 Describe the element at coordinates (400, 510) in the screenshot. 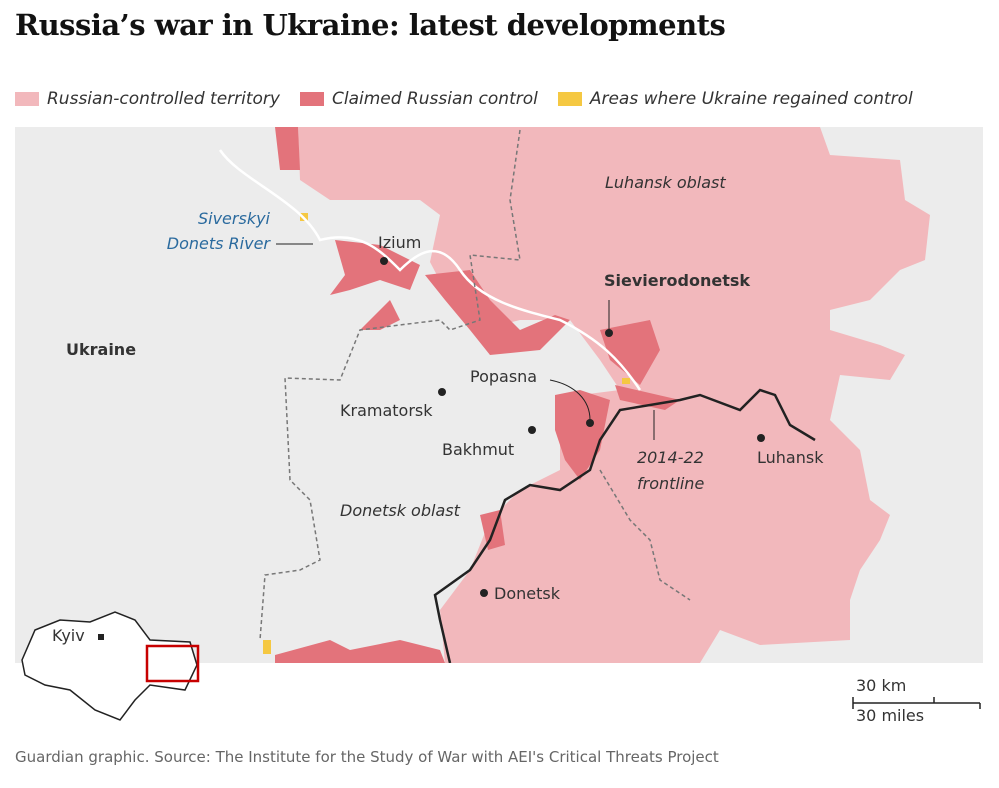

I see `map-label: Donetsk oblast` at that location.